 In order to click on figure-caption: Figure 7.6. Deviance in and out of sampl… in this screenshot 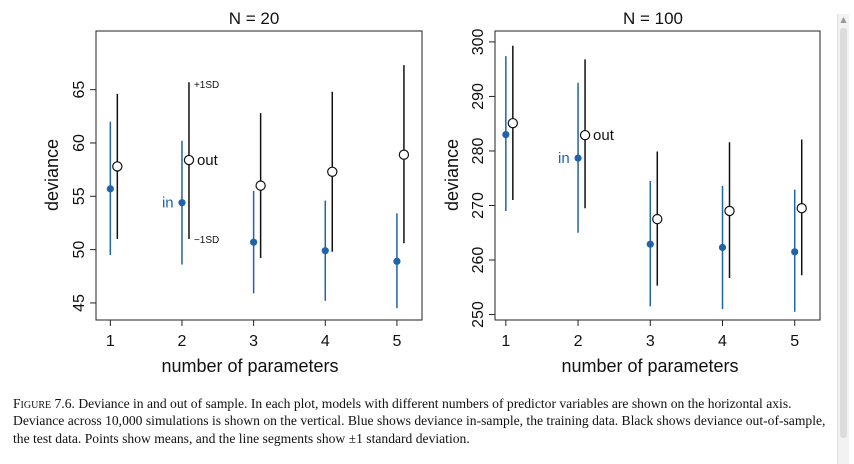, I will do `click(424, 421)`.